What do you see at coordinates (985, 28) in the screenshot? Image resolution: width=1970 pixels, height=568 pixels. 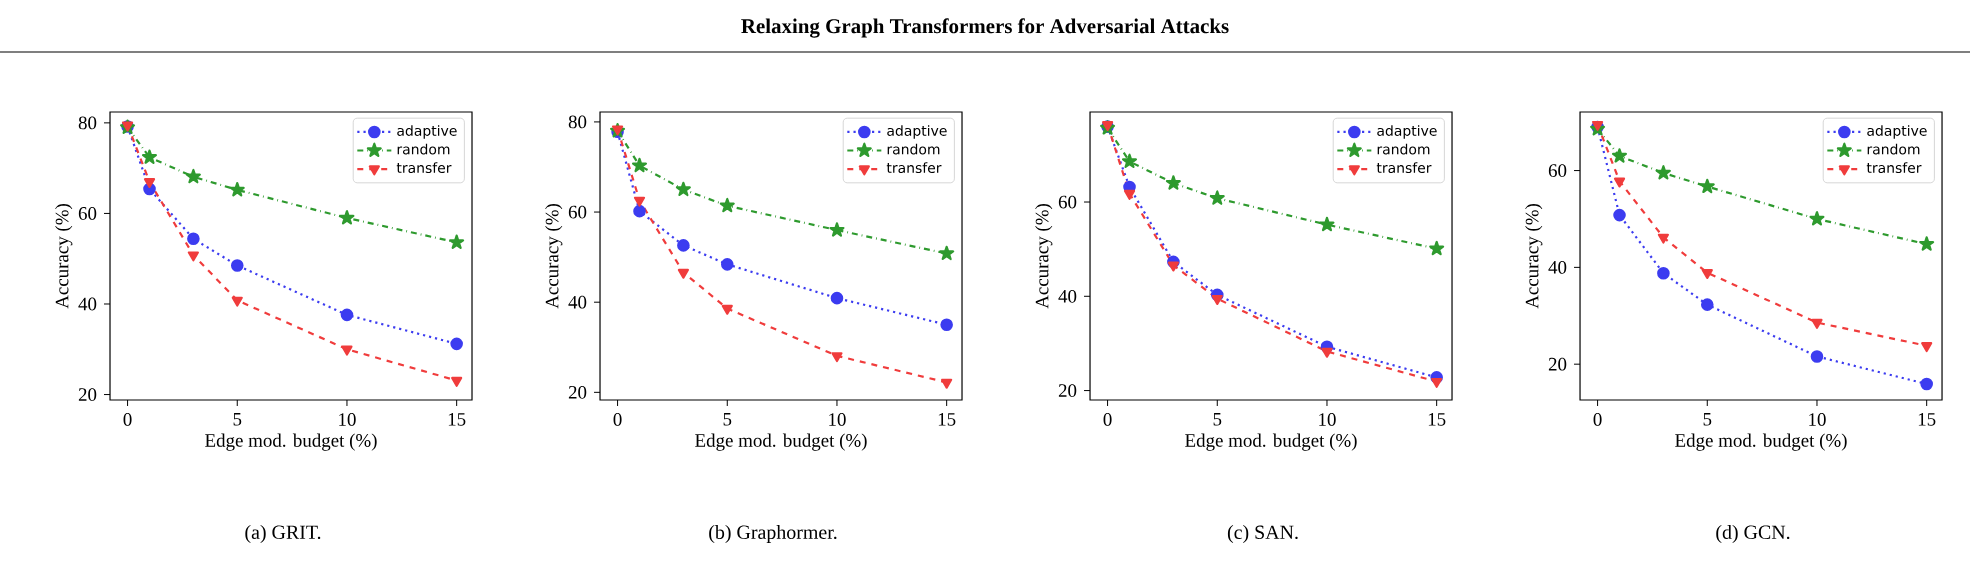 I see `chart-title: Relaxing Graph Transformers for Adversarial Attacks` at bounding box center [985, 28].